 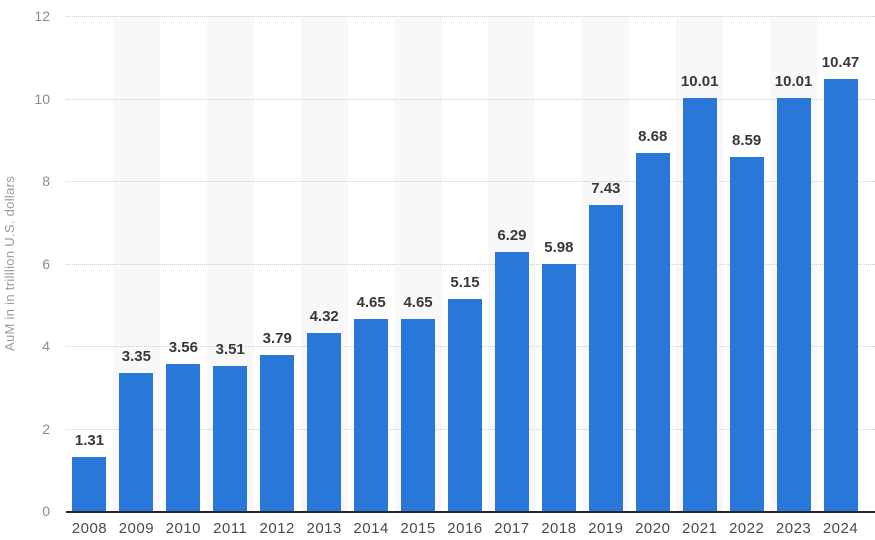 I want to click on x-axis-label: 2010, so click(x=183, y=528).